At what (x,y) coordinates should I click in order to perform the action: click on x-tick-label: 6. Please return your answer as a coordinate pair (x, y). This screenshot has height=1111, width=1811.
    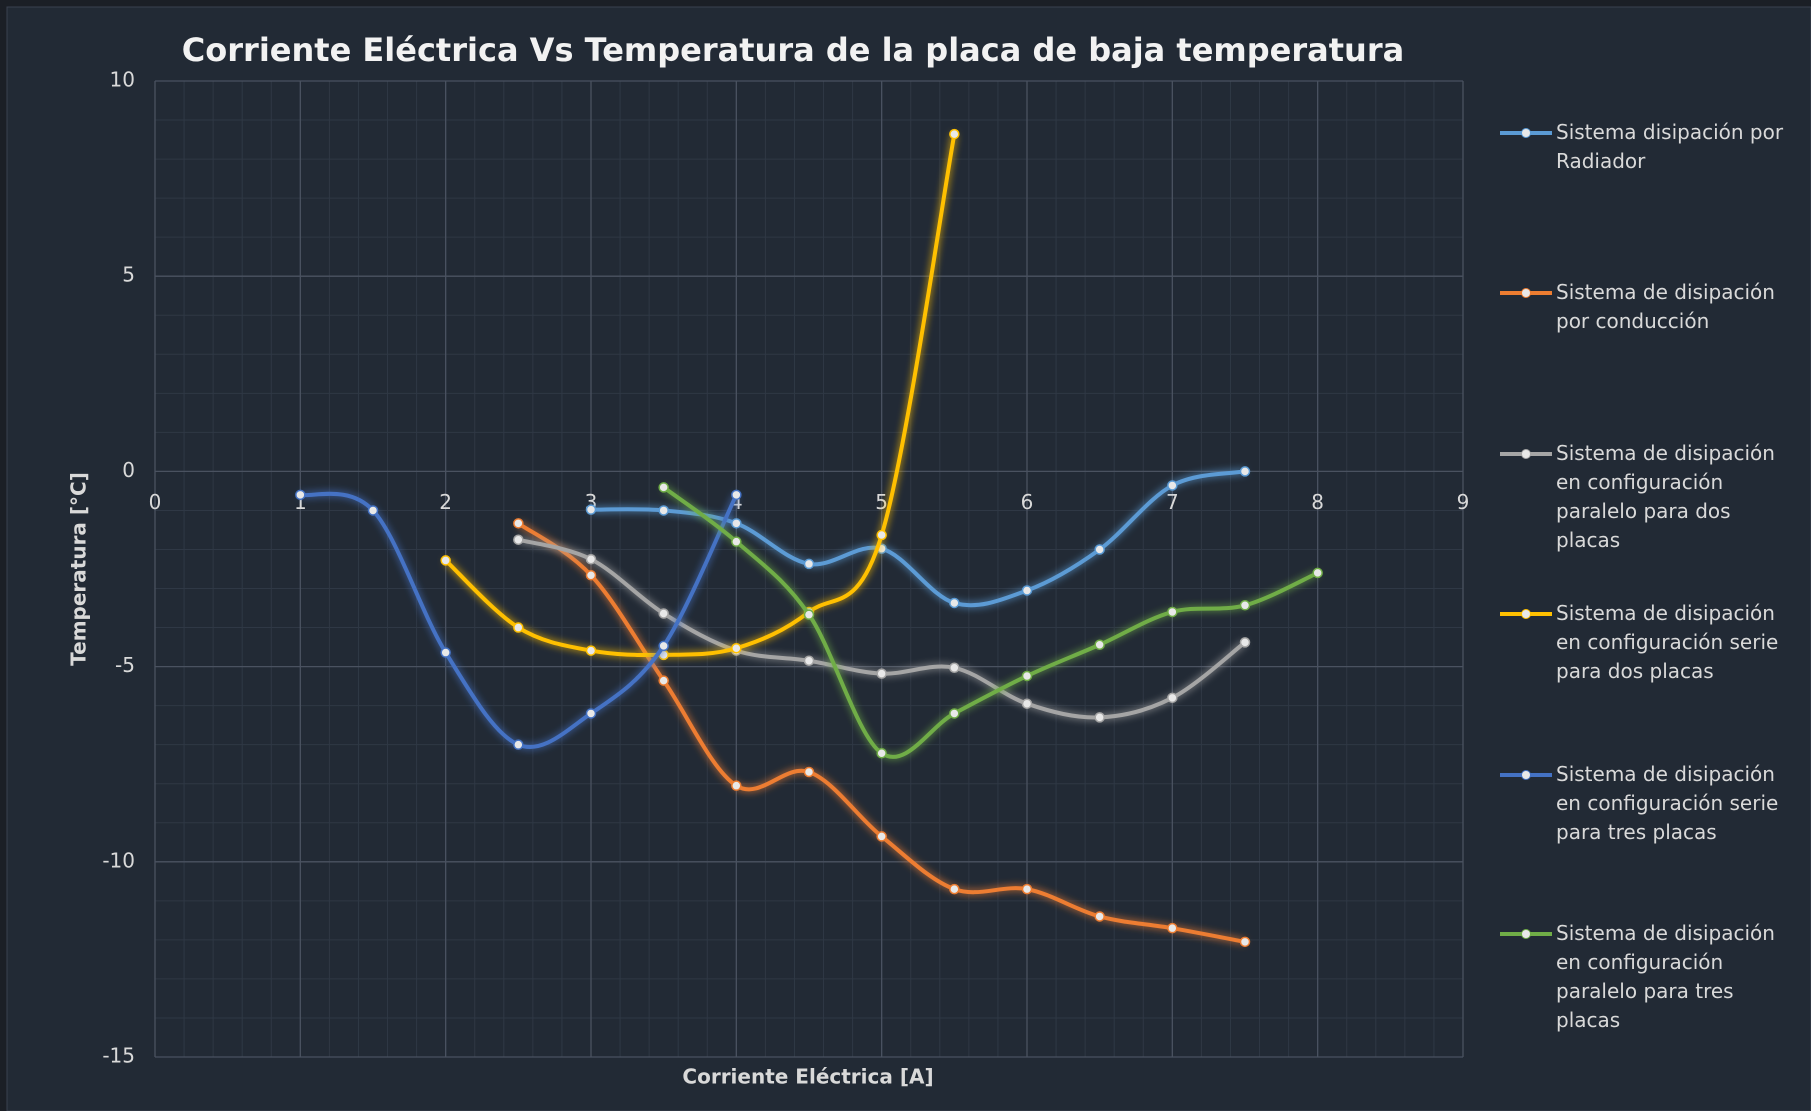
    Looking at the image, I should click on (1027, 502).